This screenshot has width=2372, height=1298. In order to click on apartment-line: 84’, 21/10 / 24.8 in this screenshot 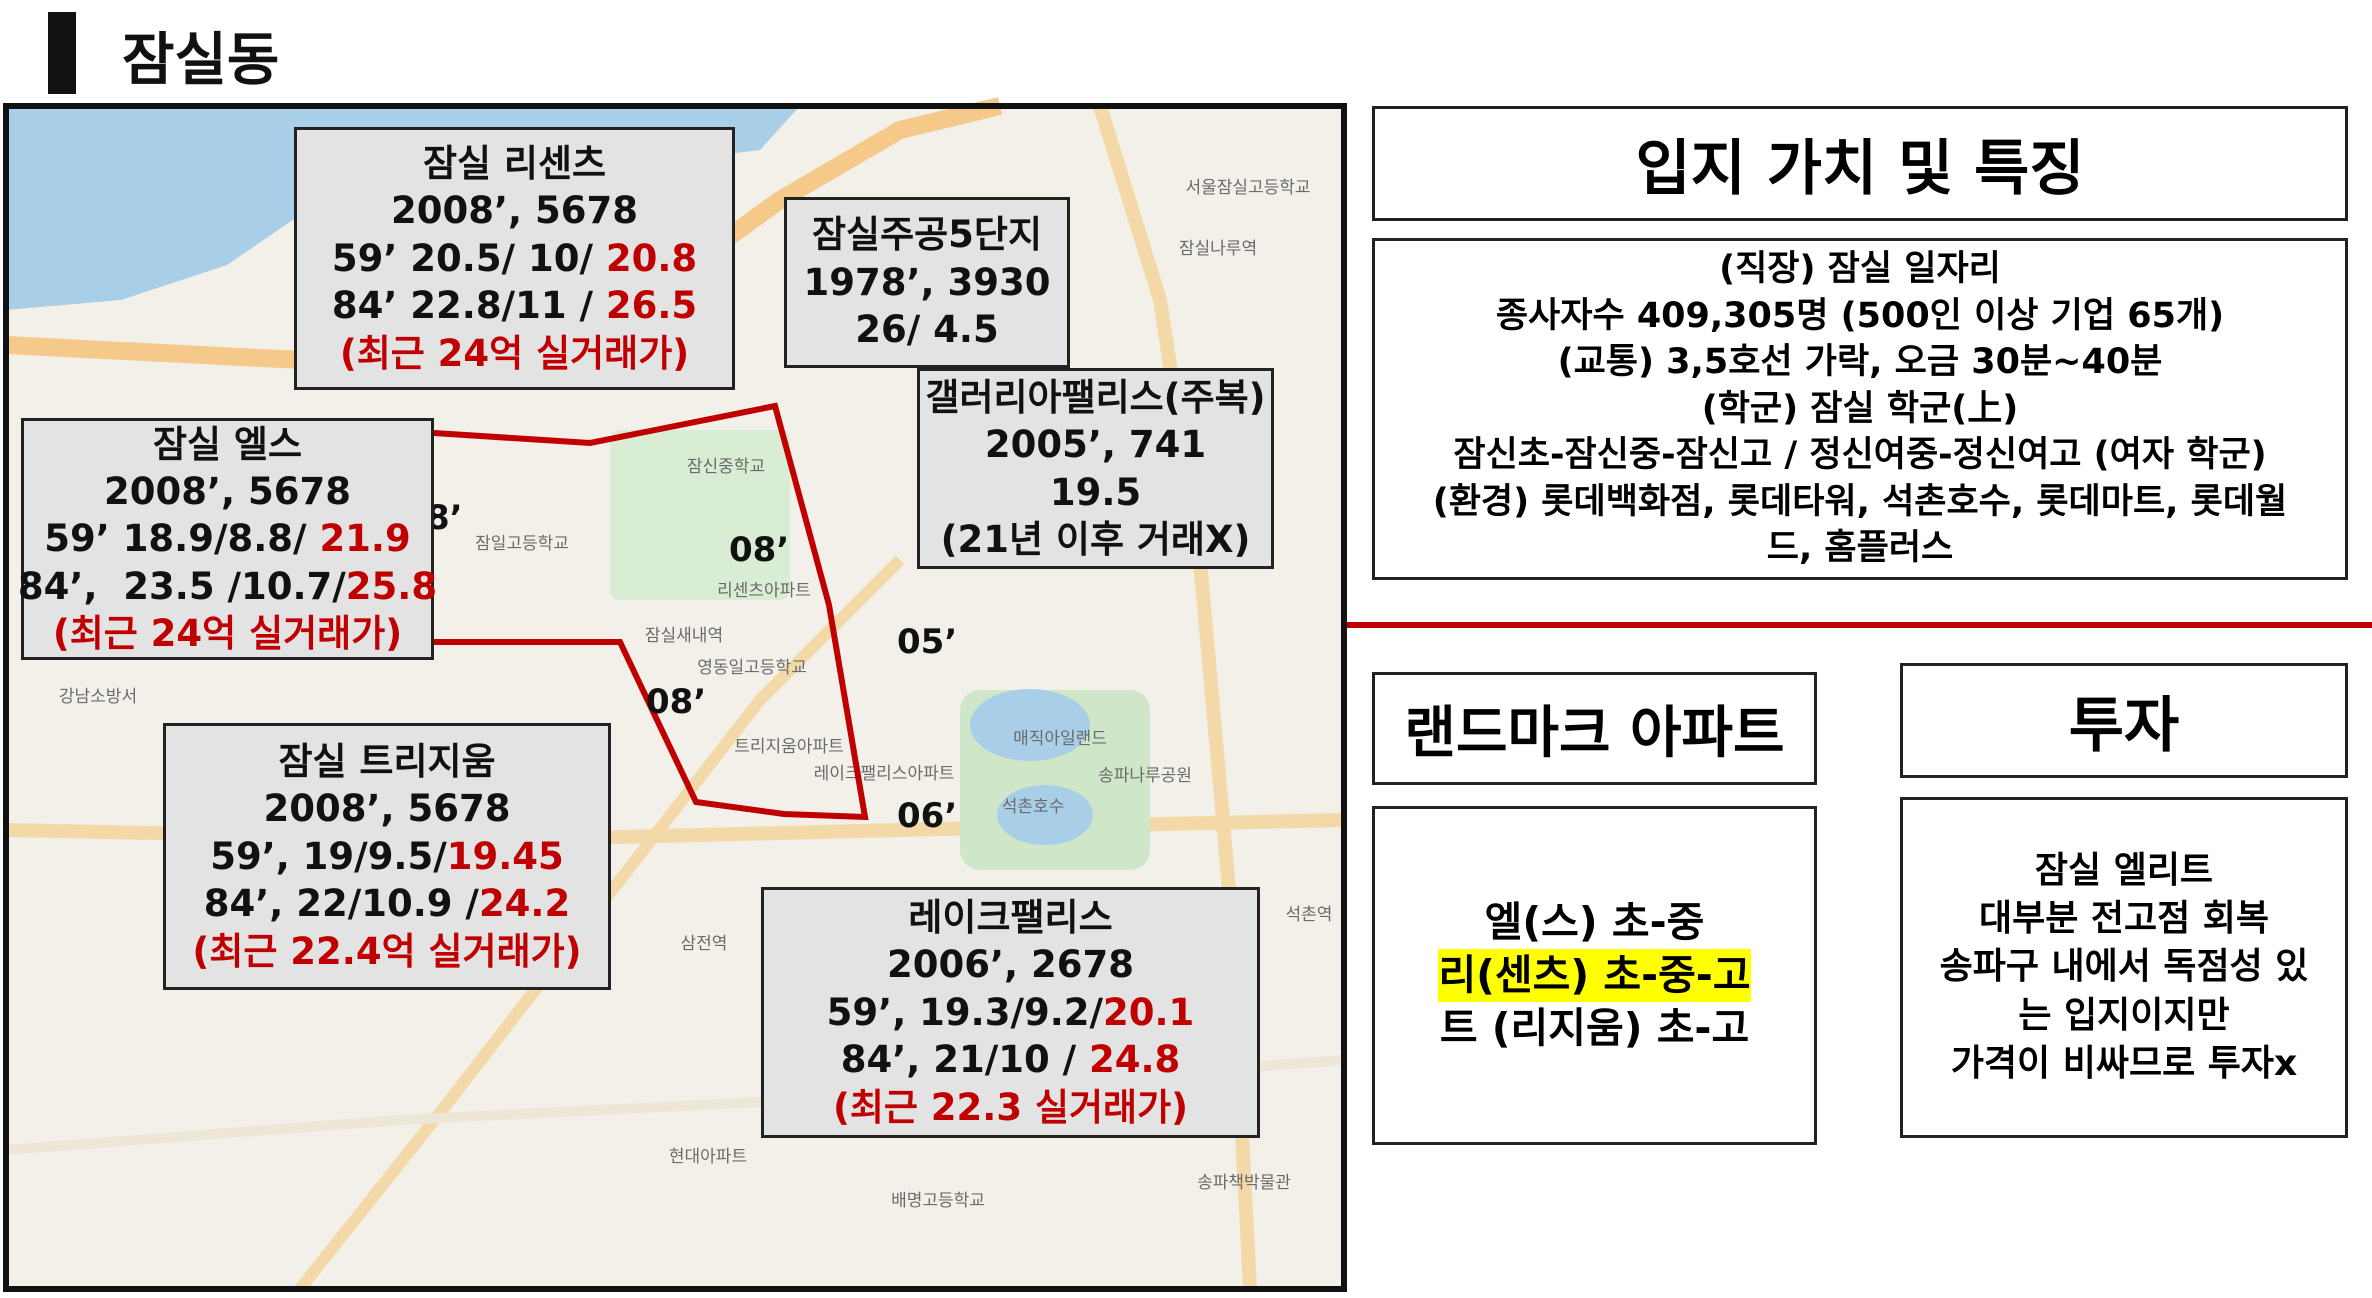, I will do `click(1011, 1059)`.